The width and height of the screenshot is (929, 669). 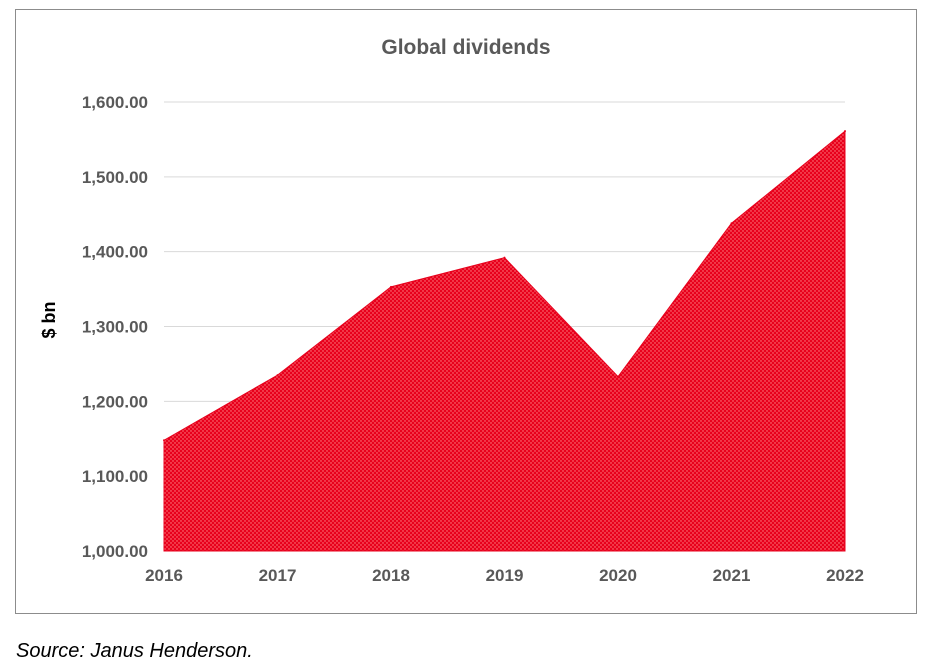 What do you see at coordinates (115, 102) in the screenshot?
I see `y-tick-label: 1,600.00` at bounding box center [115, 102].